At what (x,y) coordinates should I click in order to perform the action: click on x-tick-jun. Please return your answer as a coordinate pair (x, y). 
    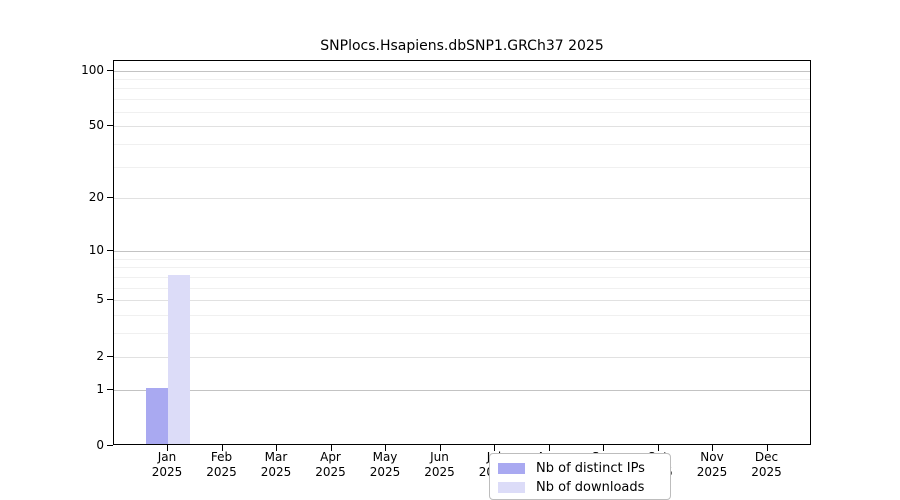
    Looking at the image, I should click on (440, 448).